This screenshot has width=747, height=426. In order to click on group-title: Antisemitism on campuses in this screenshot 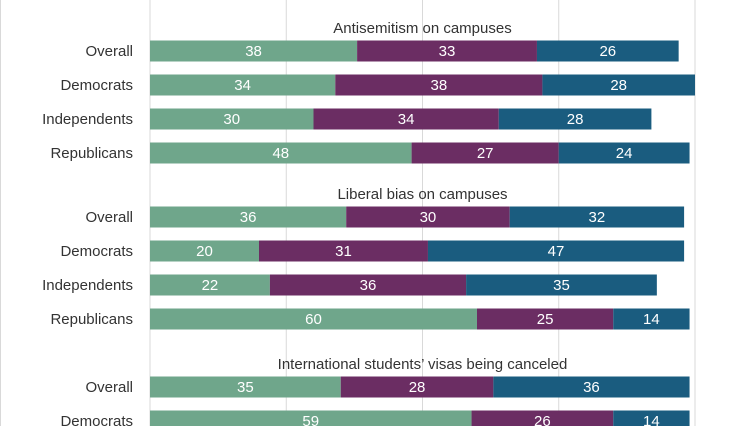, I will do `click(422, 28)`.